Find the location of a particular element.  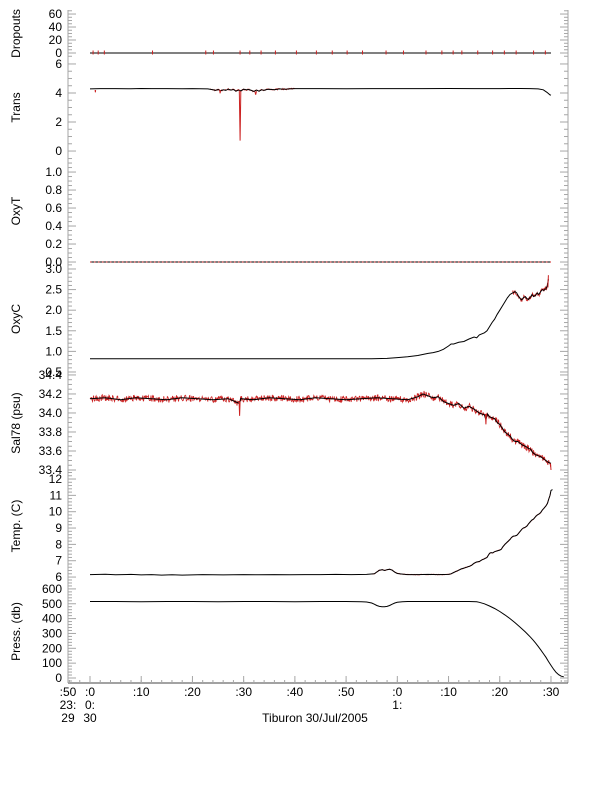

x-hour-label: 23: is located at coordinates (68, 705).